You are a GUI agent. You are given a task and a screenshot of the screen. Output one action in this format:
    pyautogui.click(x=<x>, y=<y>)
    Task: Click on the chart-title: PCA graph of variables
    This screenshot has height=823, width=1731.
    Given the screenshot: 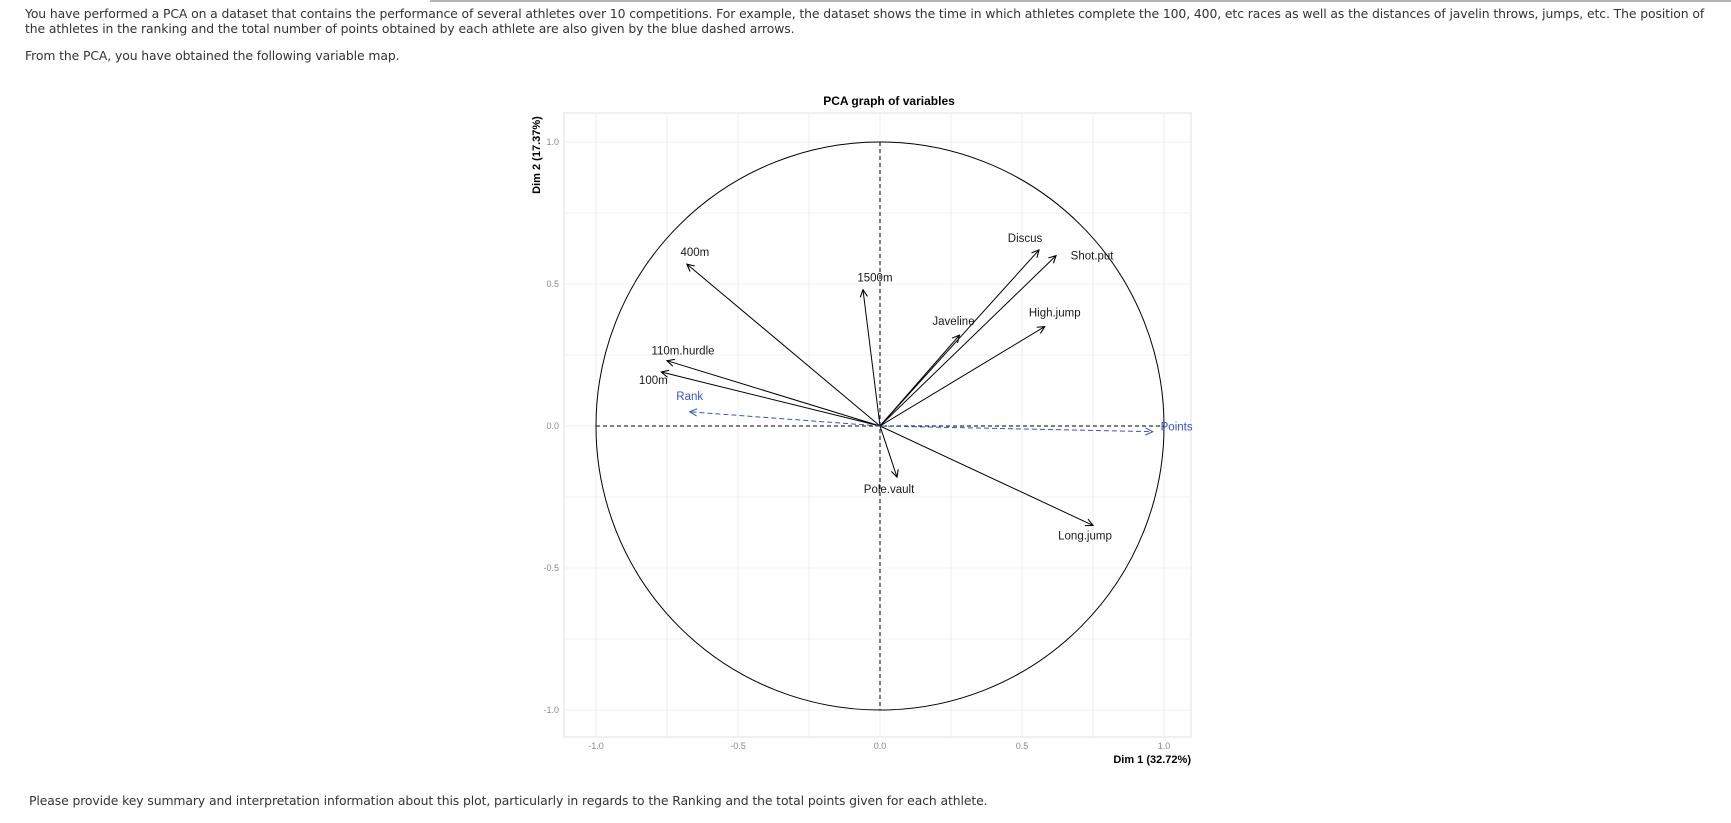 What is the action you would take?
    pyautogui.click(x=889, y=101)
    